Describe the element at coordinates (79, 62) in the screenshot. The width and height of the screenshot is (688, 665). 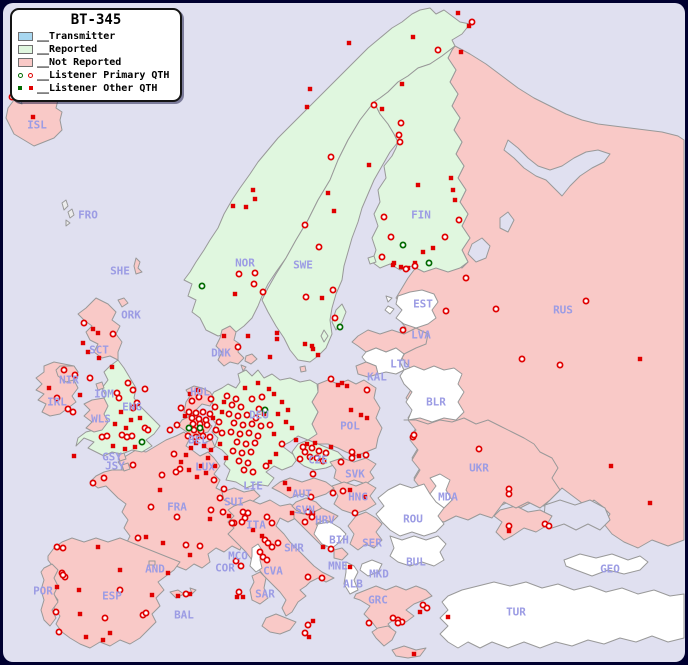
I see `legend-item-label: __Not Reported` at that location.